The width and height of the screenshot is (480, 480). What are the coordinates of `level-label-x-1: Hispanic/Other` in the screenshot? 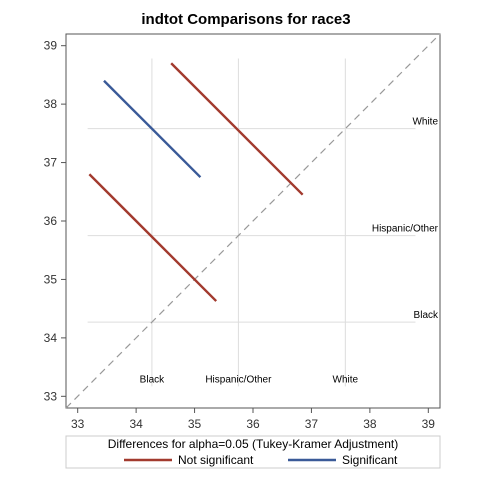 It's located at (238, 379).